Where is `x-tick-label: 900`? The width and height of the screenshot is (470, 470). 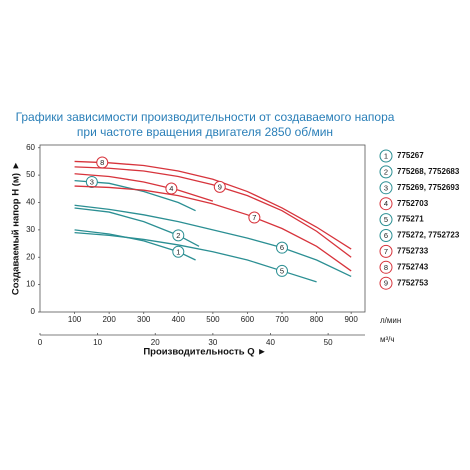
x-tick-label: 900 is located at coordinates (351, 319).